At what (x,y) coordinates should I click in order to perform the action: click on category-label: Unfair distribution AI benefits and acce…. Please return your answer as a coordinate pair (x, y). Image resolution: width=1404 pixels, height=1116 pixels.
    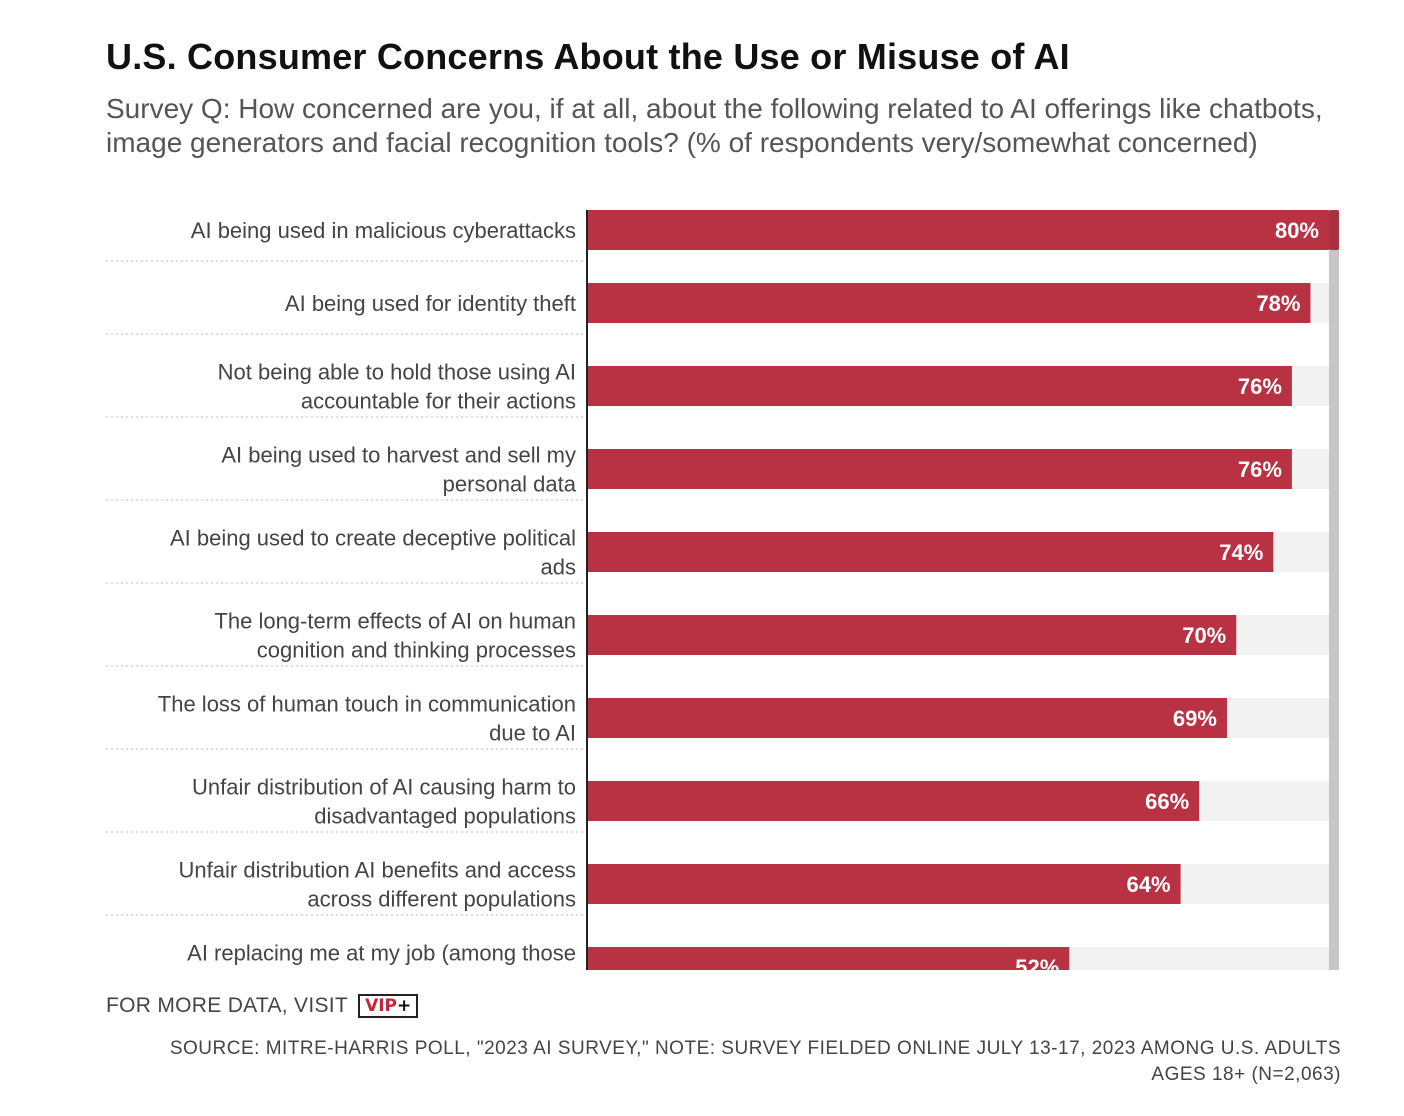
    Looking at the image, I should click on (377, 885).